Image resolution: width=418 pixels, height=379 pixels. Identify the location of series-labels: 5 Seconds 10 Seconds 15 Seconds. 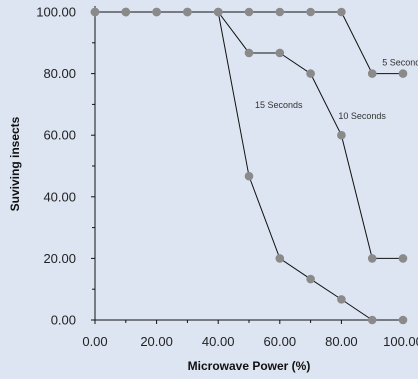
(336, 90).